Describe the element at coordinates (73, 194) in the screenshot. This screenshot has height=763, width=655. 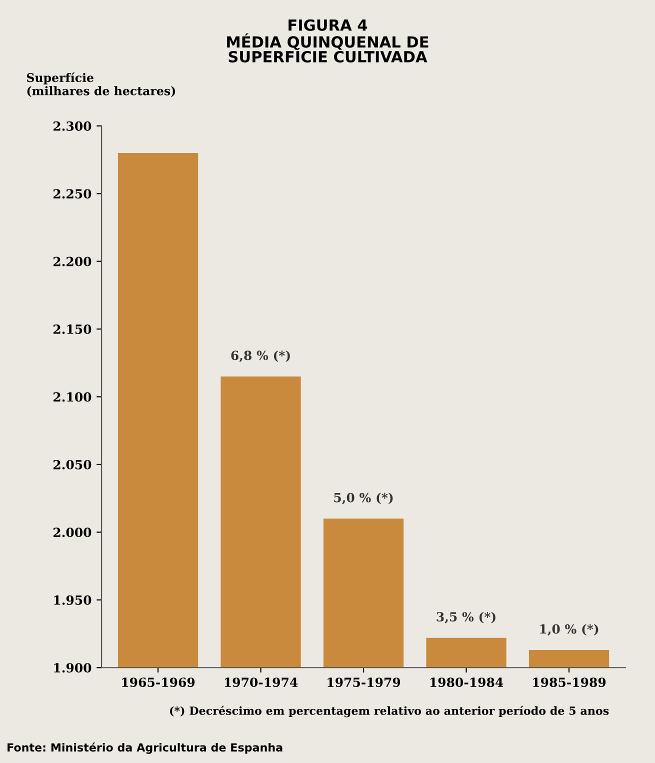
I see `y-tick-label: 2.250` at that location.